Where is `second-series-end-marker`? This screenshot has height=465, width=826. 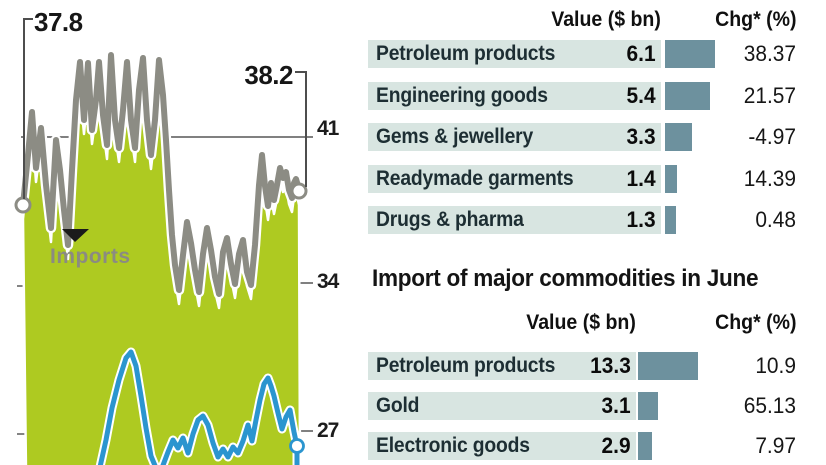 second-series-end-marker is located at coordinates (297, 446).